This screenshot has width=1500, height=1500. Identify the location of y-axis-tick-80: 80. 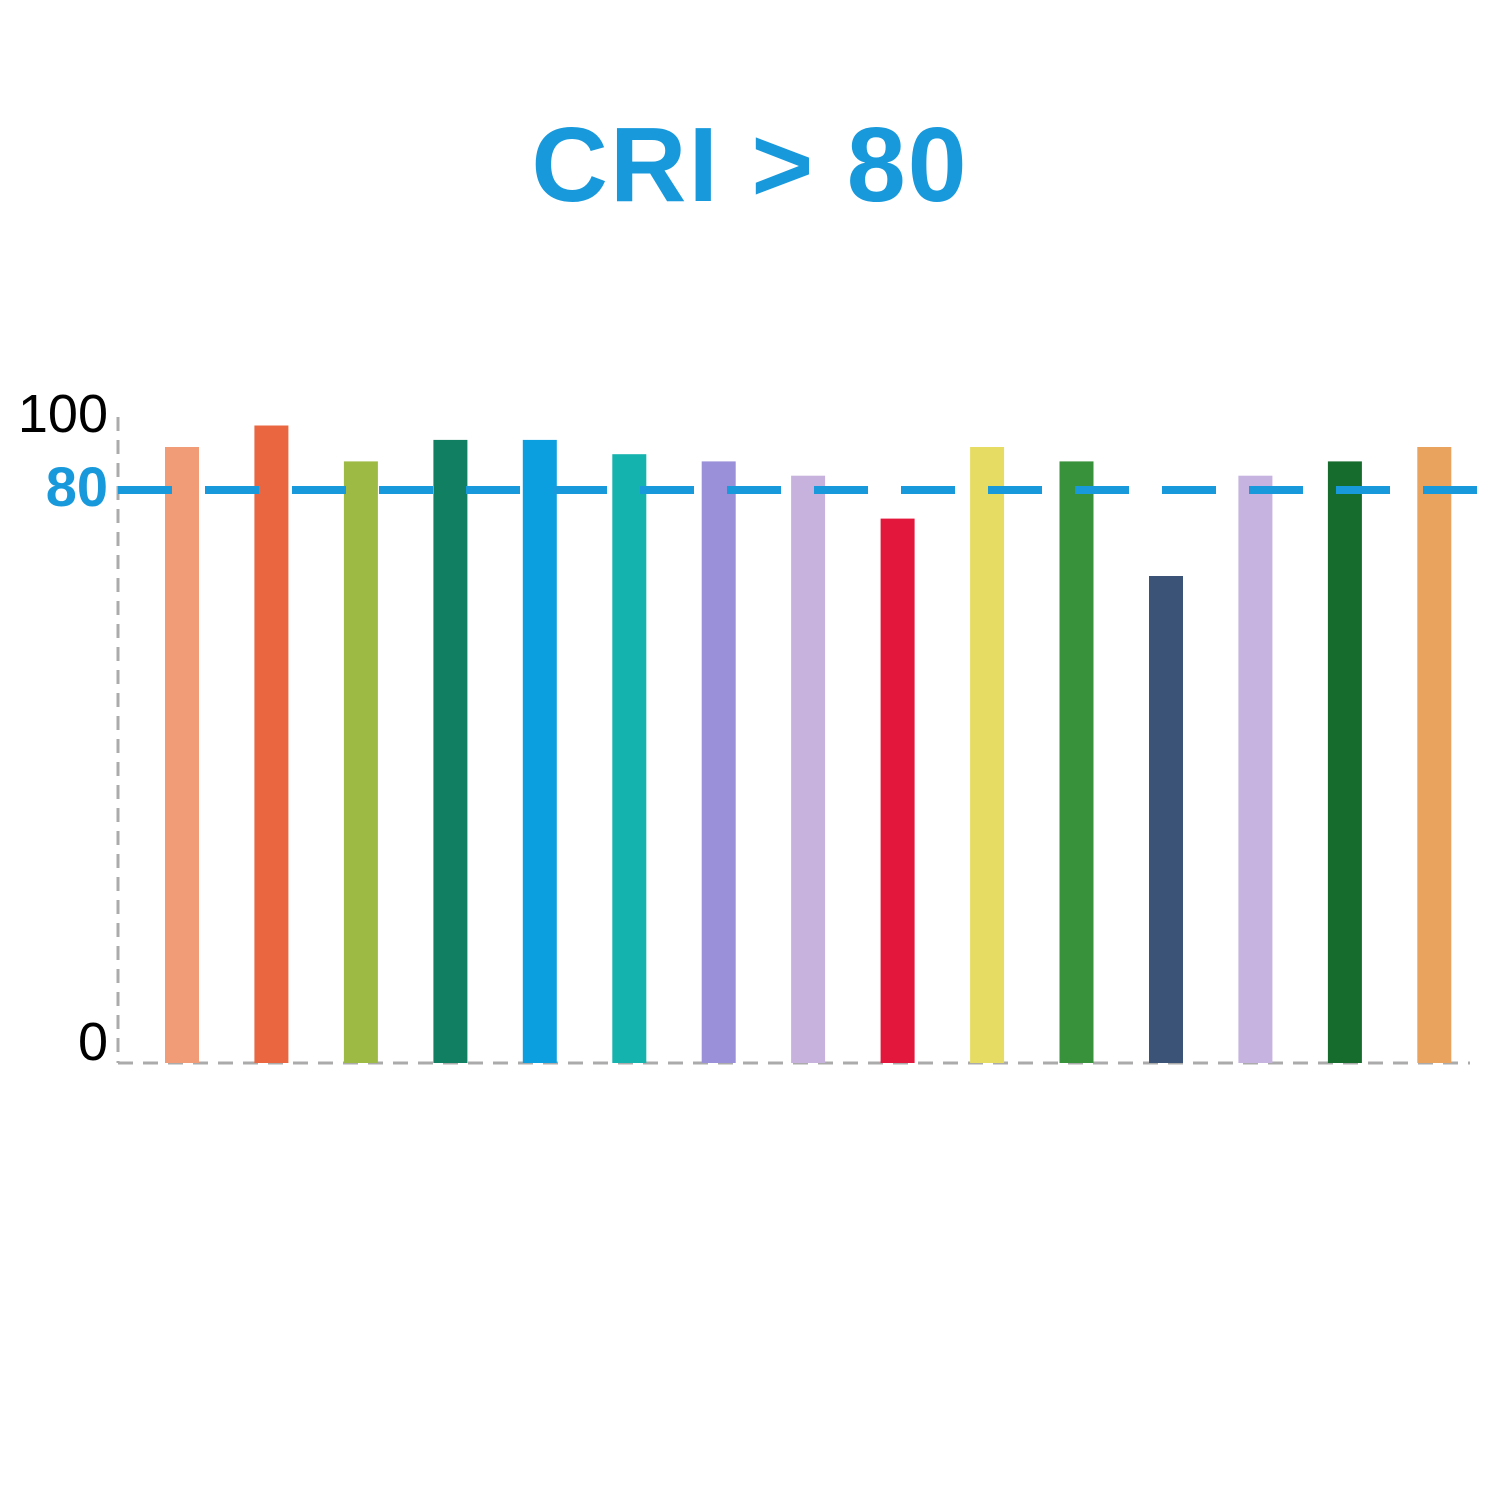
(76, 486).